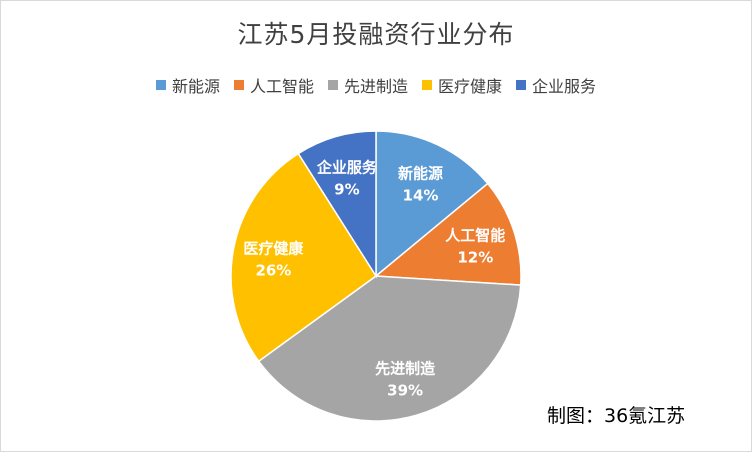 The image size is (752, 452). I want to click on legend-item-advanced-manufacturing: 先进制造, so click(367, 85).